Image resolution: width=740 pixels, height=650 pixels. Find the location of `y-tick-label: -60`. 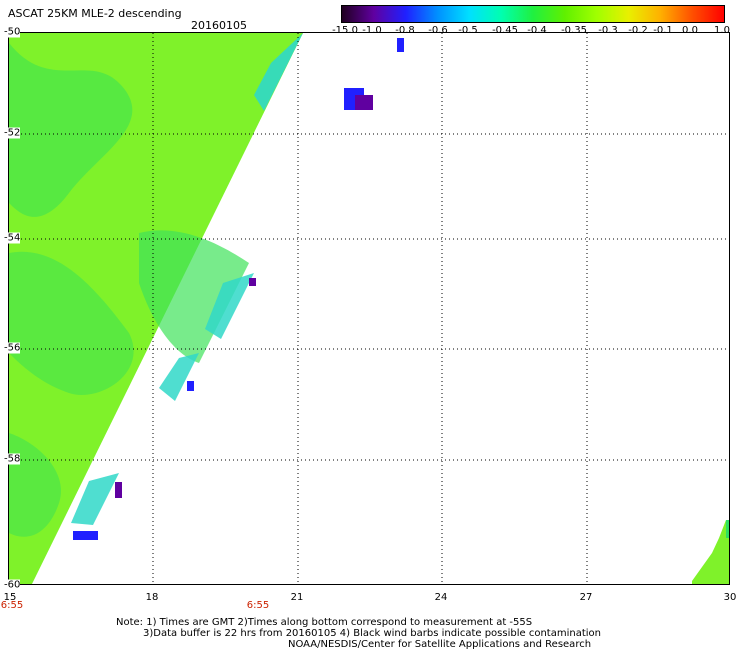

y-tick-label: -60 is located at coordinates (12, 585).